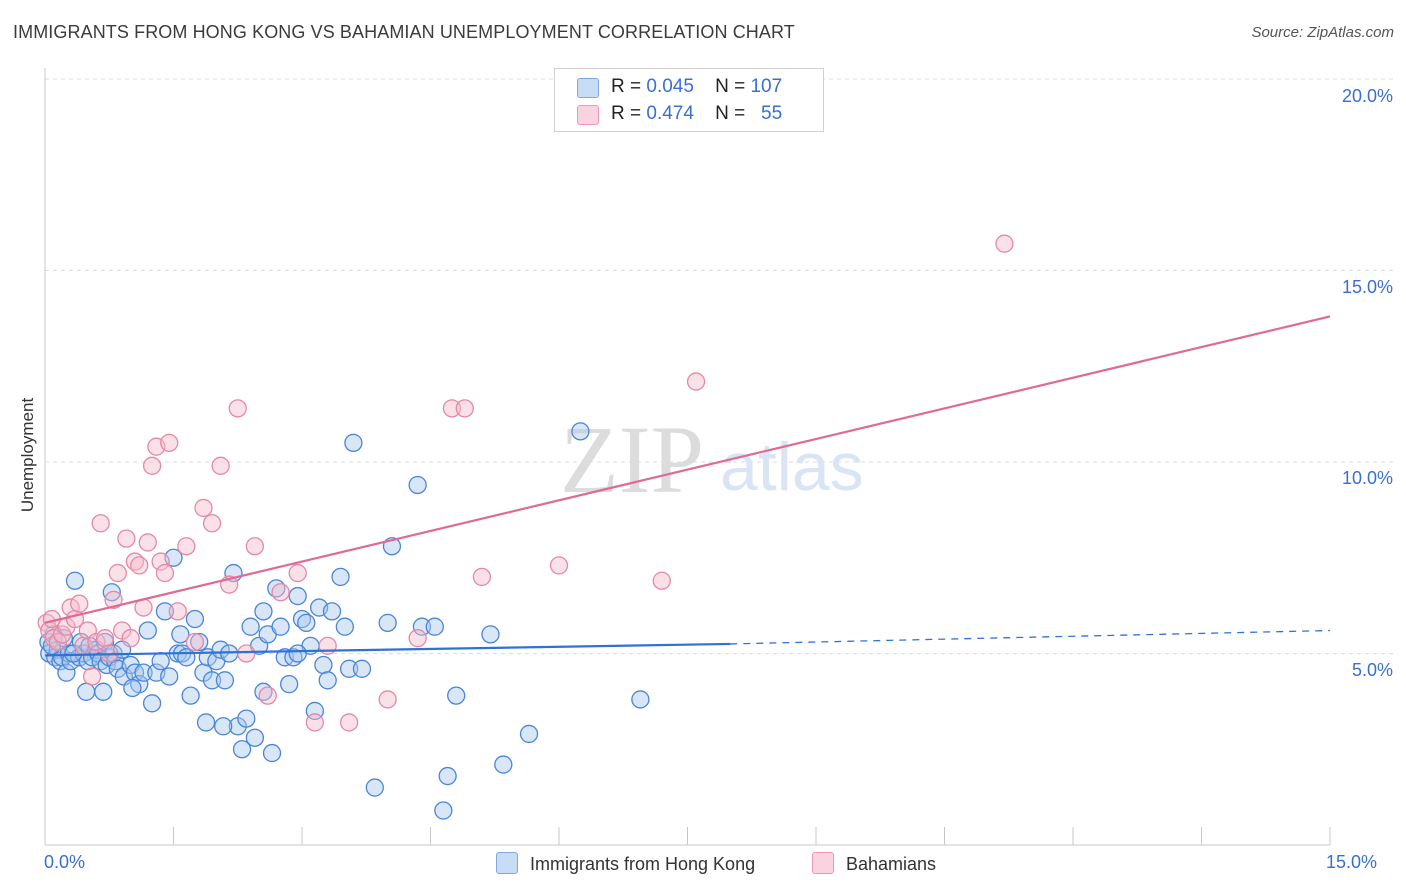 Image resolution: width=1406 pixels, height=892 pixels. What do you see at coordinates (1367, 96) in the screenshot?
I see `y-tick-label: 20.0%` at bounding box center [1367, 96].